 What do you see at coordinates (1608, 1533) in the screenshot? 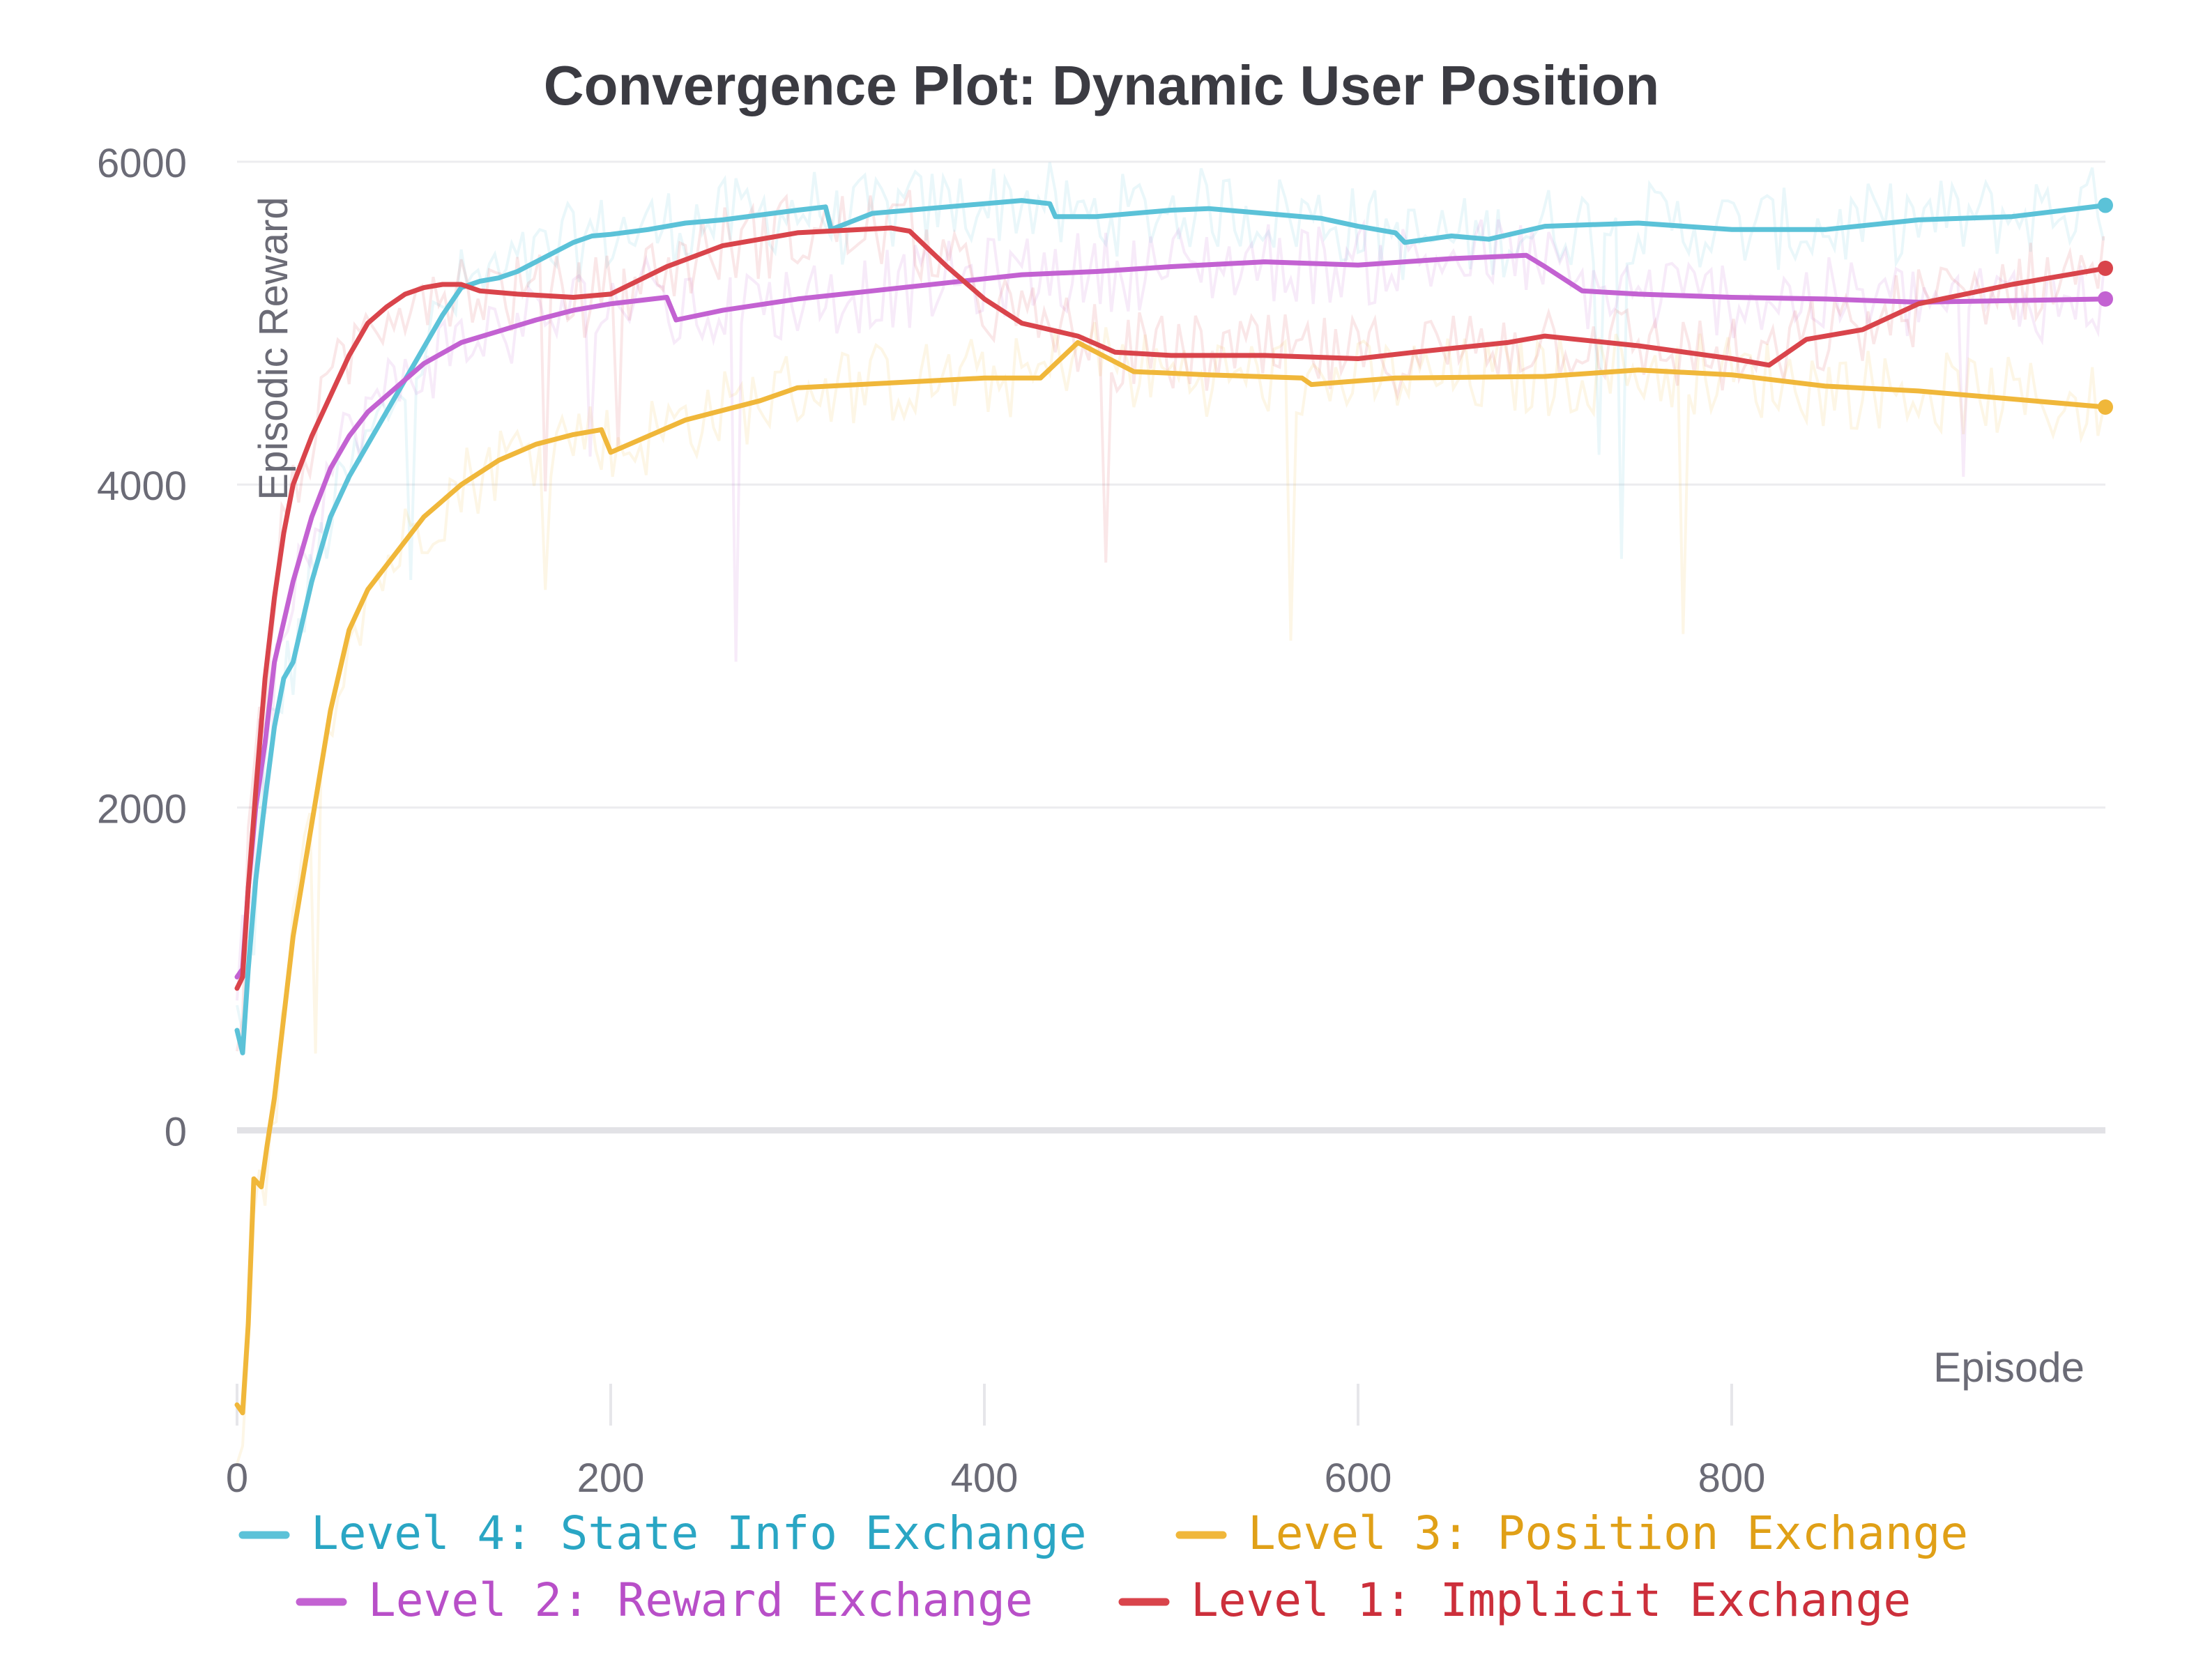
I see `legend-label: Level 3: Position Exchange` at bounding box center [1608, 1533].